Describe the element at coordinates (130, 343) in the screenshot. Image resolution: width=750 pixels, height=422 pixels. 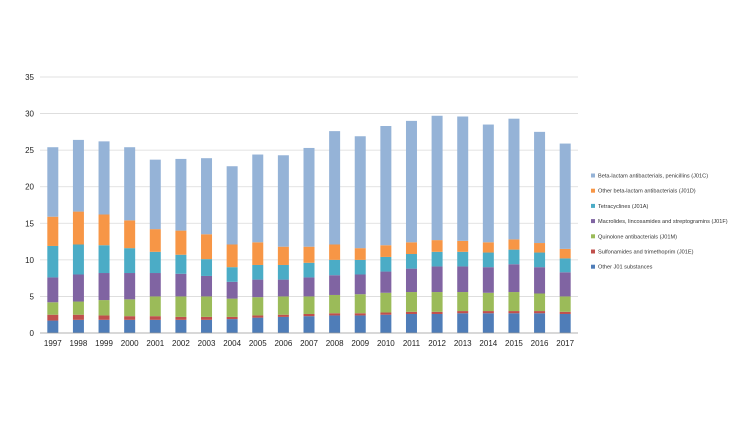
I see `x-tick-label: 2000` at that location.